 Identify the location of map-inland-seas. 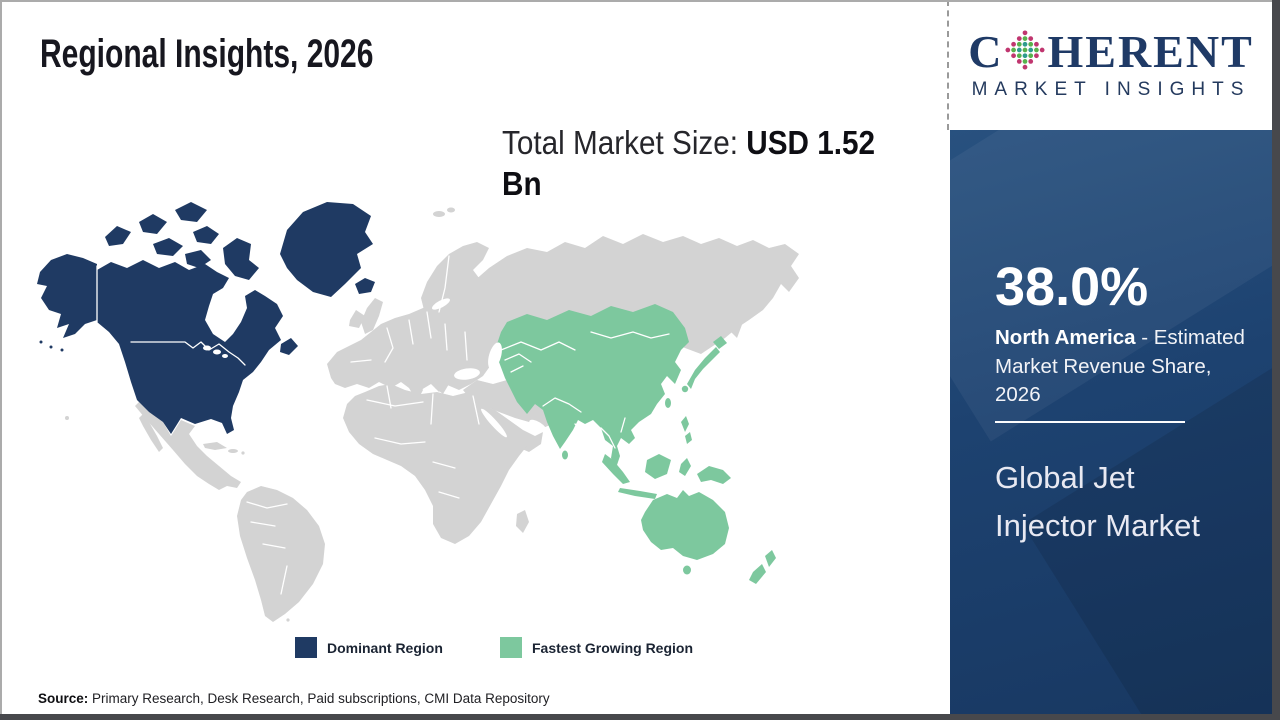
(375, 368).